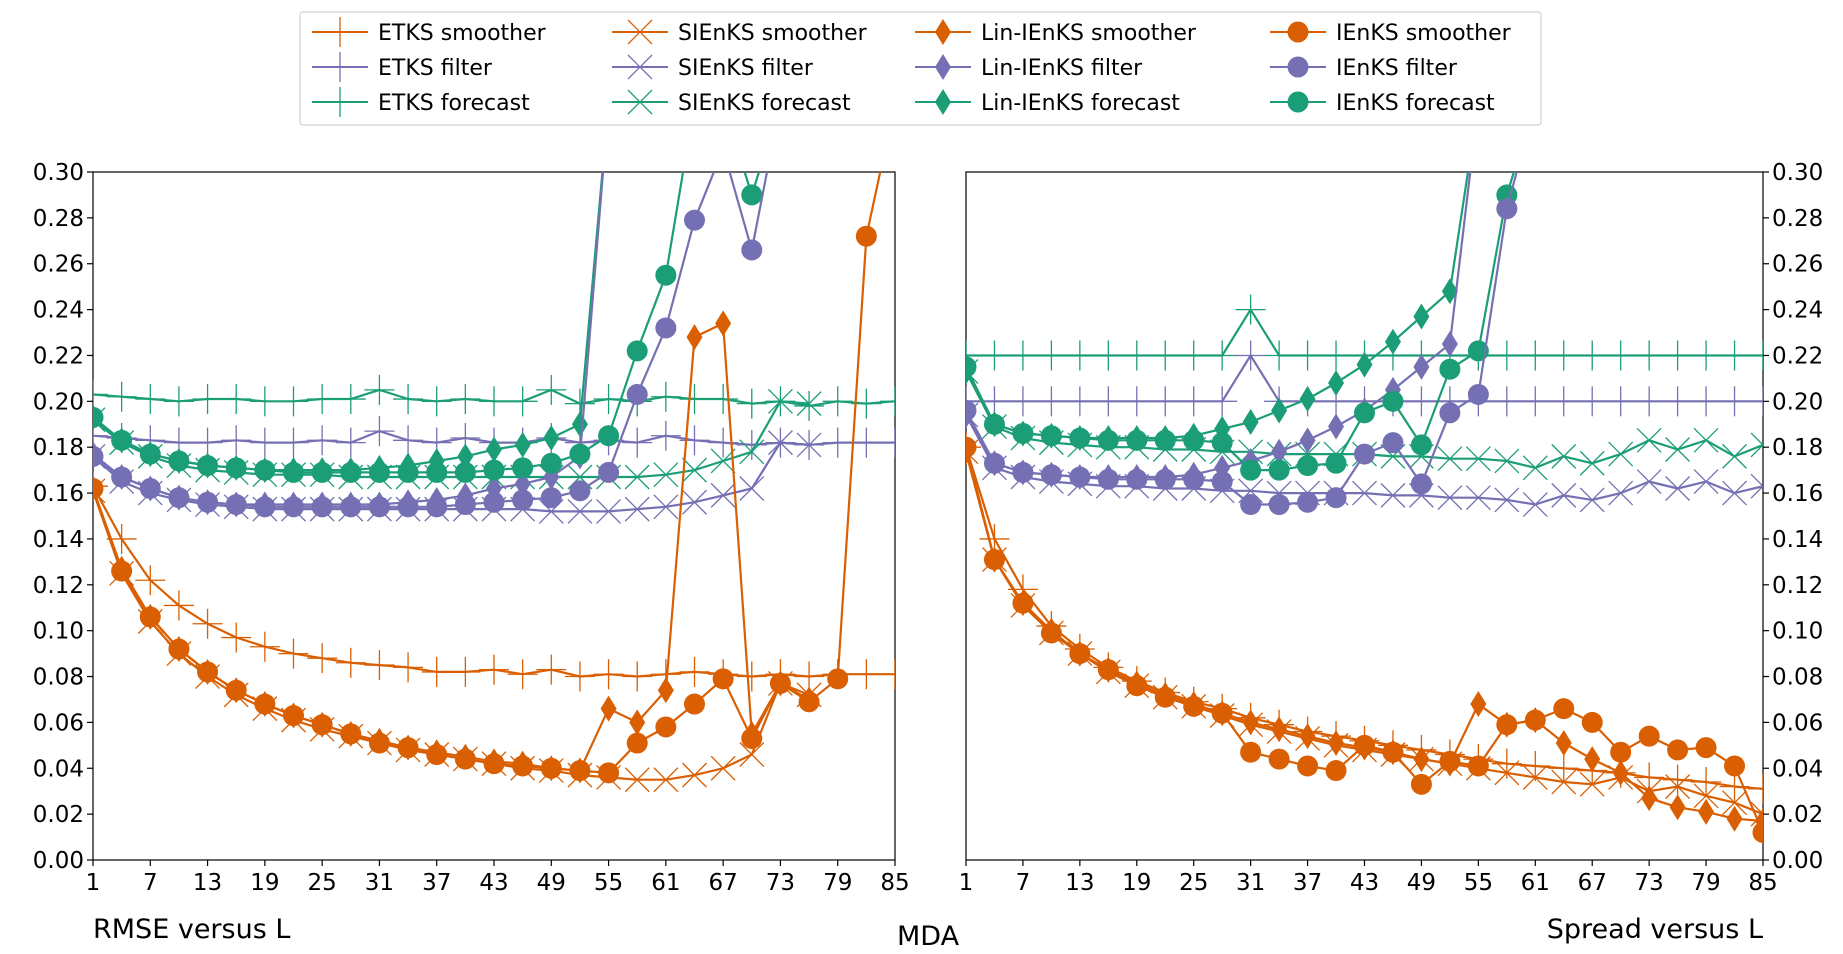 The width and height of the screenshot is (1843, 954). What do you see at coordinates (93, 883) in the screenshot?
I see `left-xtick-label: 1` at bounding box center [93, 883].